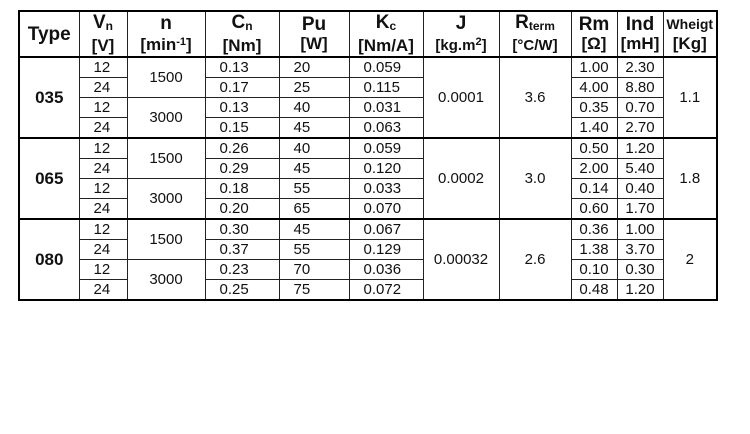  What do you see at coordinates (314, 67) in the screenshot?
I see `pu-cell: 20` at bounding box center [314, 67].